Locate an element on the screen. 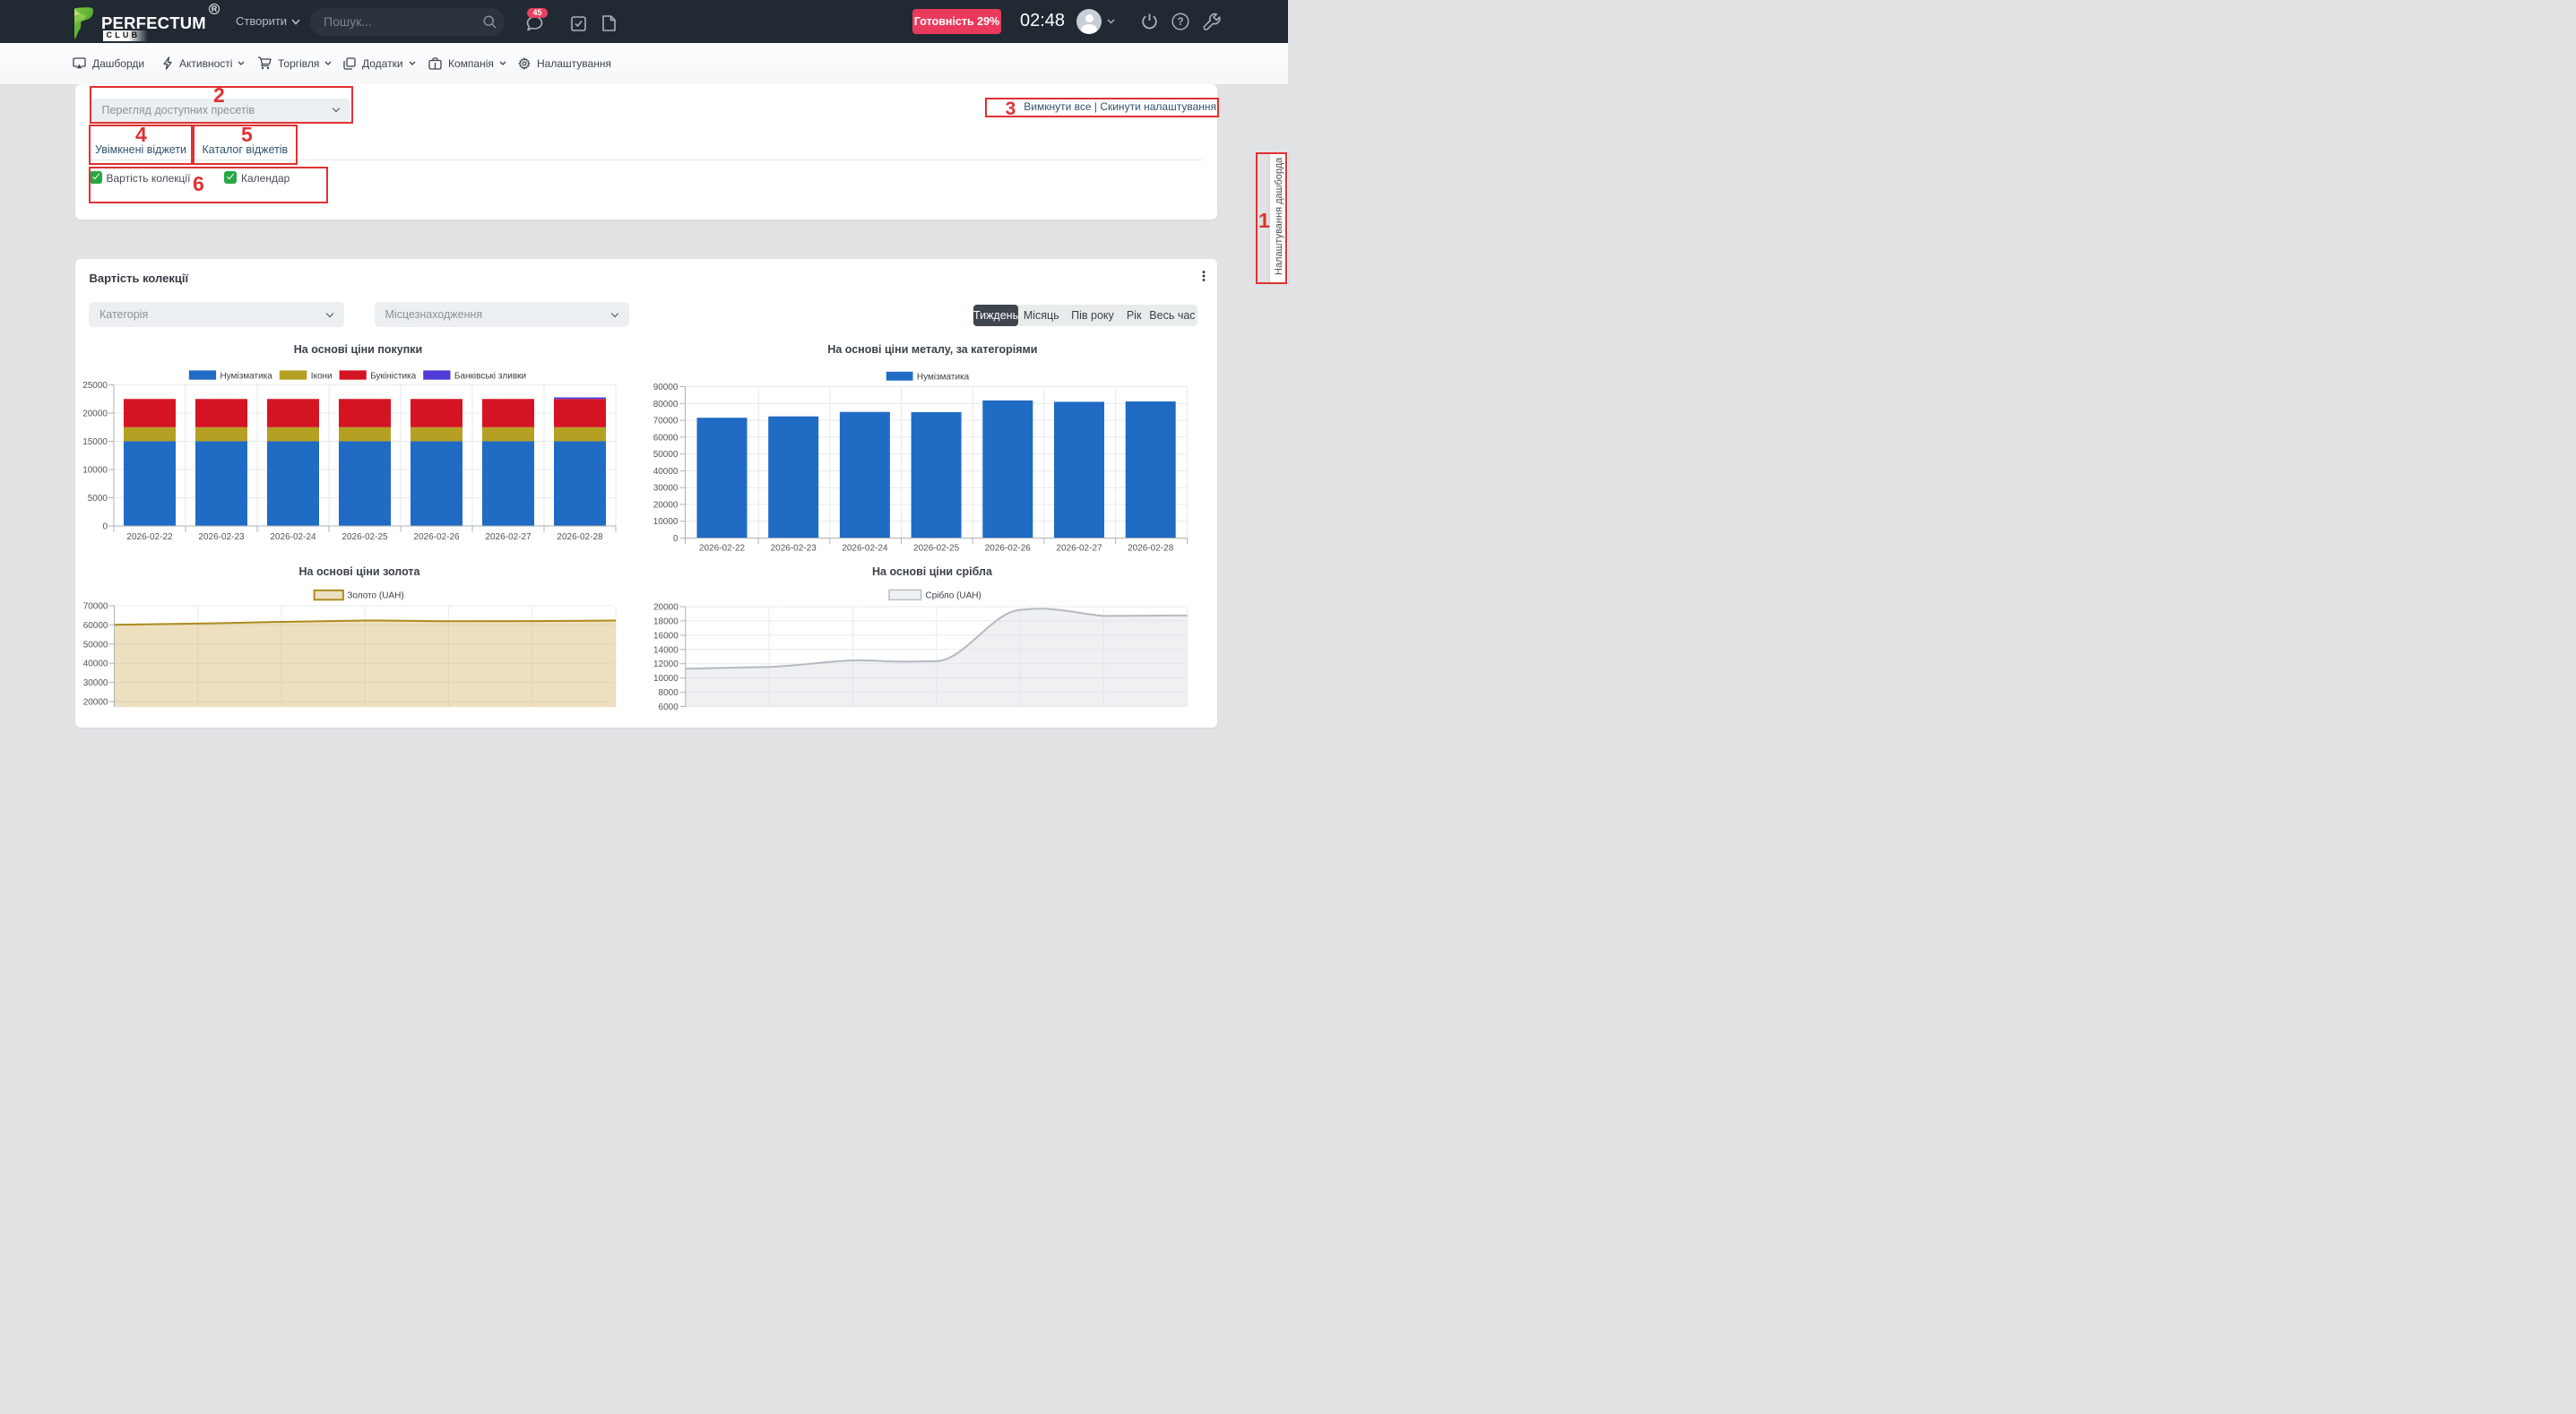  svg-text: Срібло (UAH) is located at coordinates (953, 596).